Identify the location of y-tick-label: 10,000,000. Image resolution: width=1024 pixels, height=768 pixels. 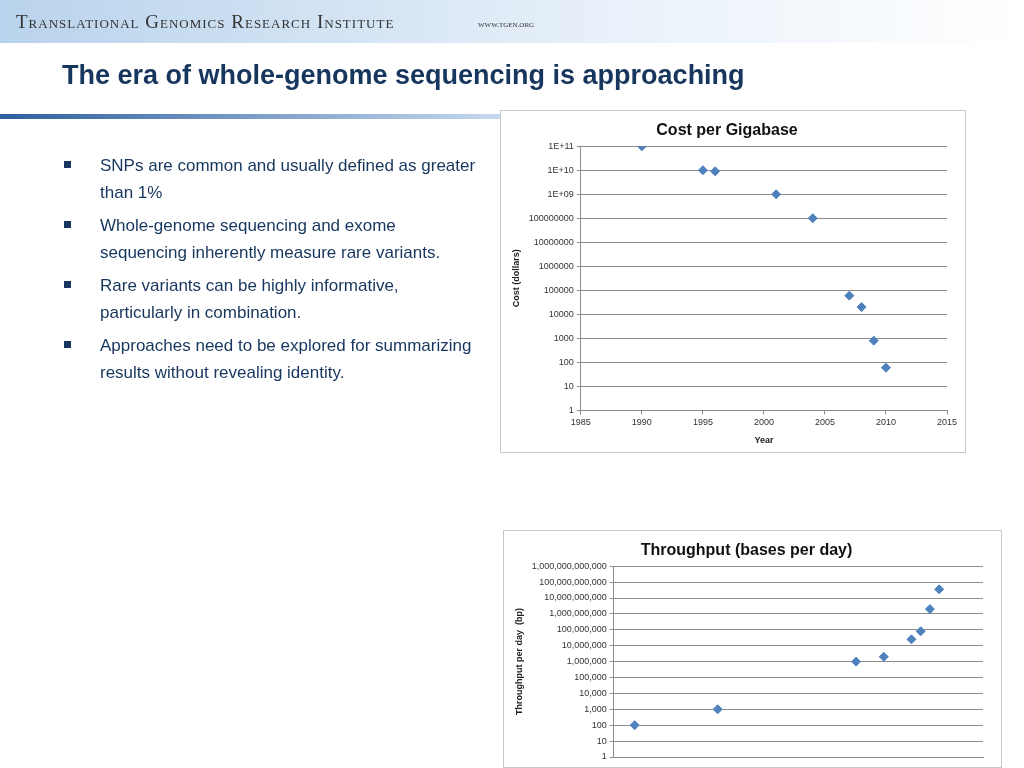
(584, 645).